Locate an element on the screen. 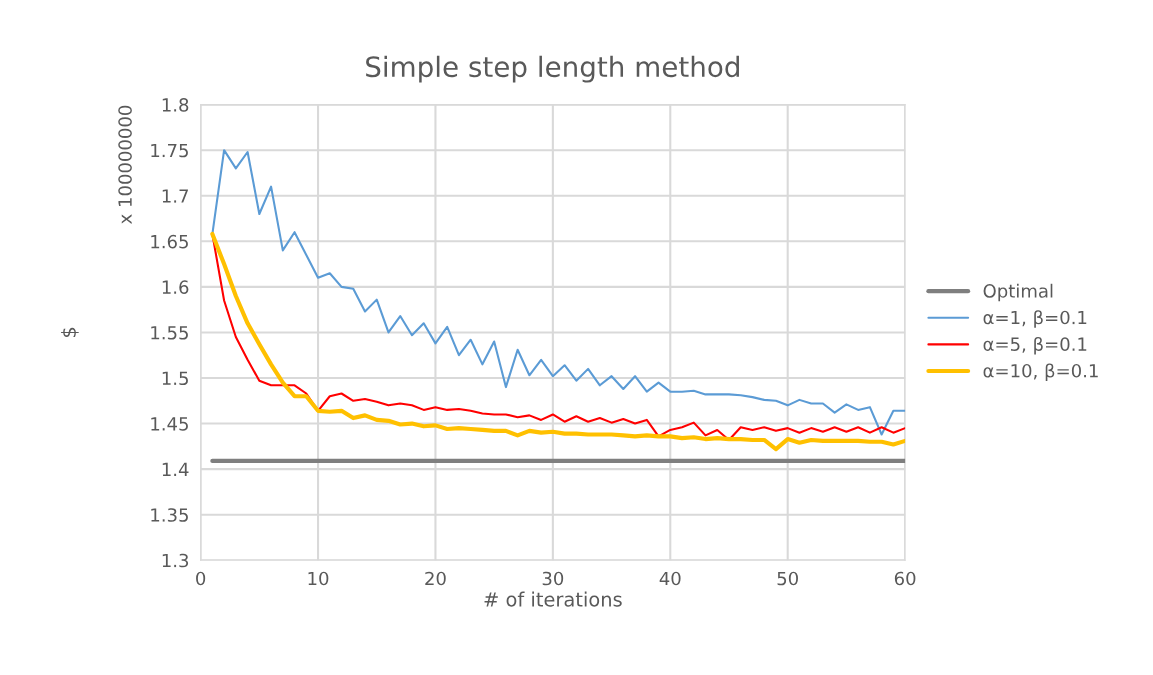 Image resolution: width=1153 pixels, height=675 pixels. x-tick-label: 10 is located at coordinates (318, 578).